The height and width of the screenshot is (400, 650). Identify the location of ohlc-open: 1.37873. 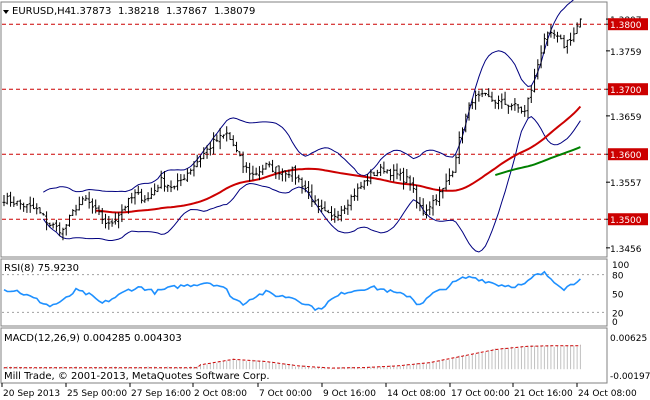
(90, 11).